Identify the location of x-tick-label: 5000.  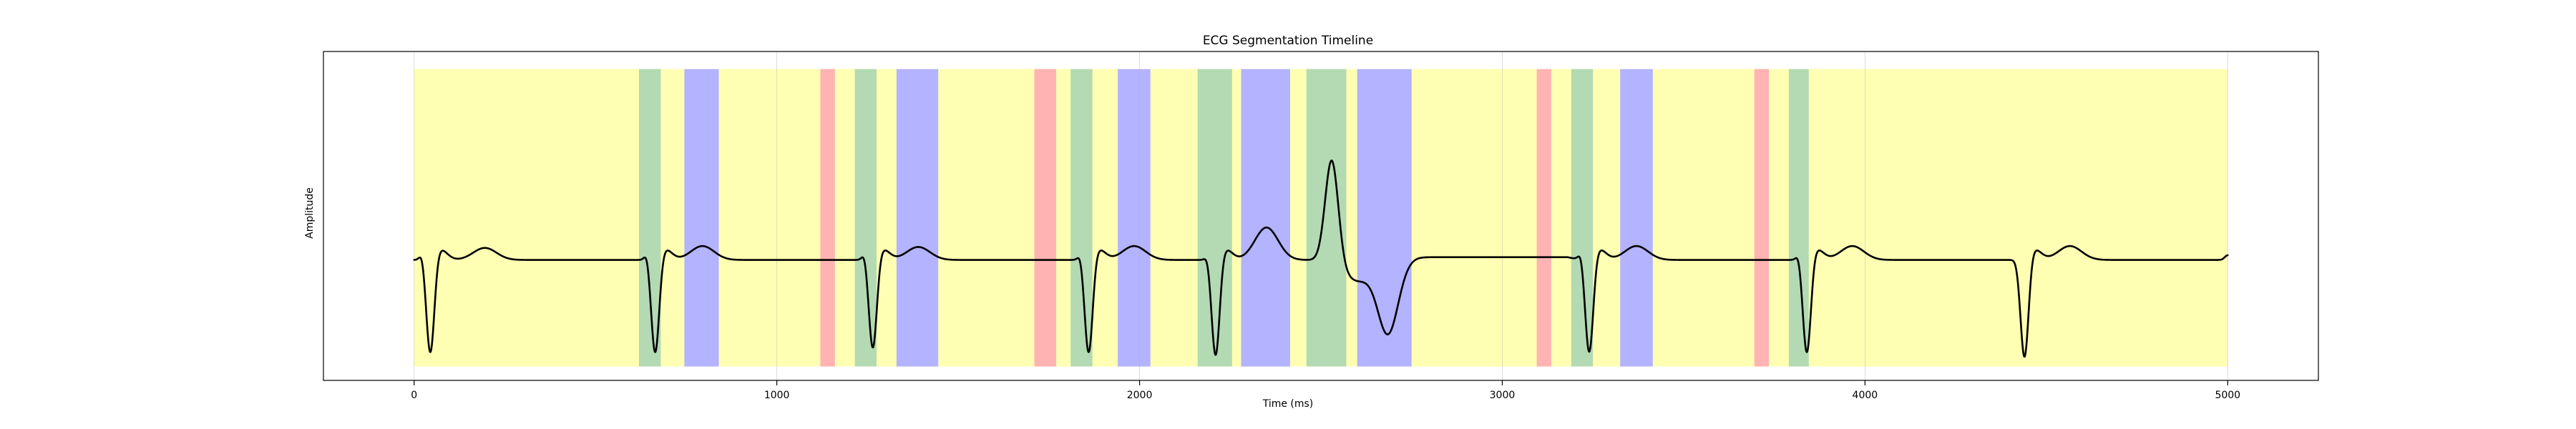
(2227, 395).